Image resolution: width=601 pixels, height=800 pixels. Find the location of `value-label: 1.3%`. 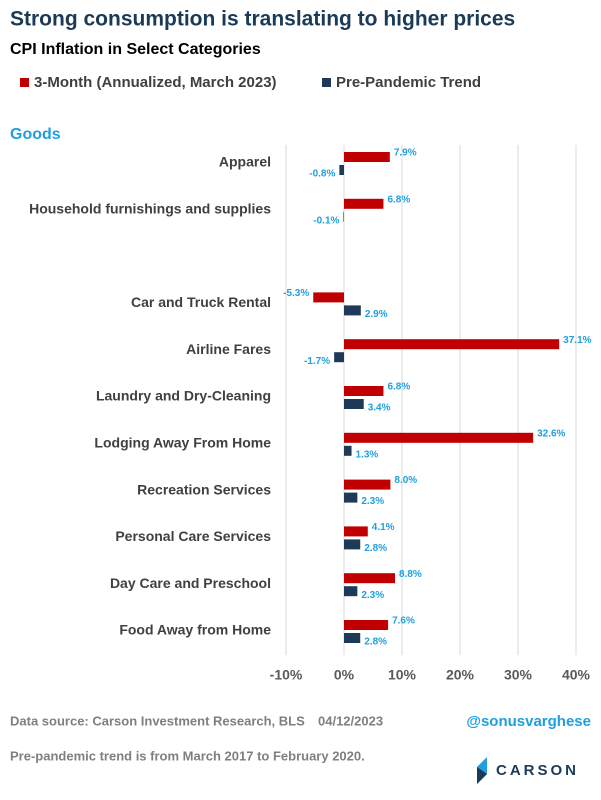

value-label: 1.3% is located at coordinates (367, 454).